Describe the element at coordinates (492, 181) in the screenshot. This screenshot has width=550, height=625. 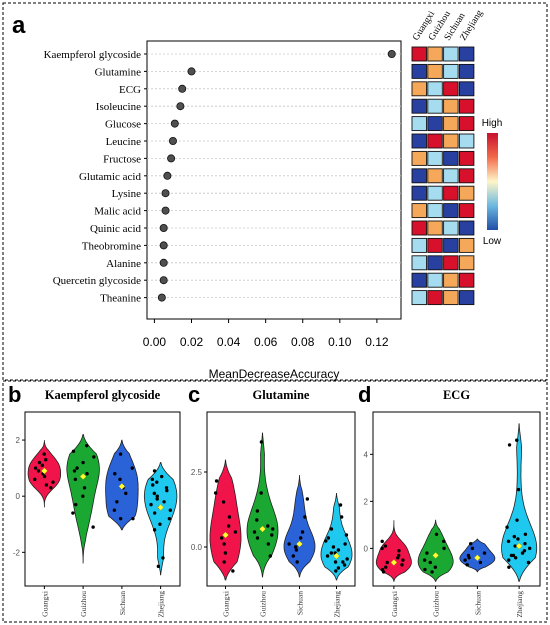
I see `legend-gradient-bar` at that location.